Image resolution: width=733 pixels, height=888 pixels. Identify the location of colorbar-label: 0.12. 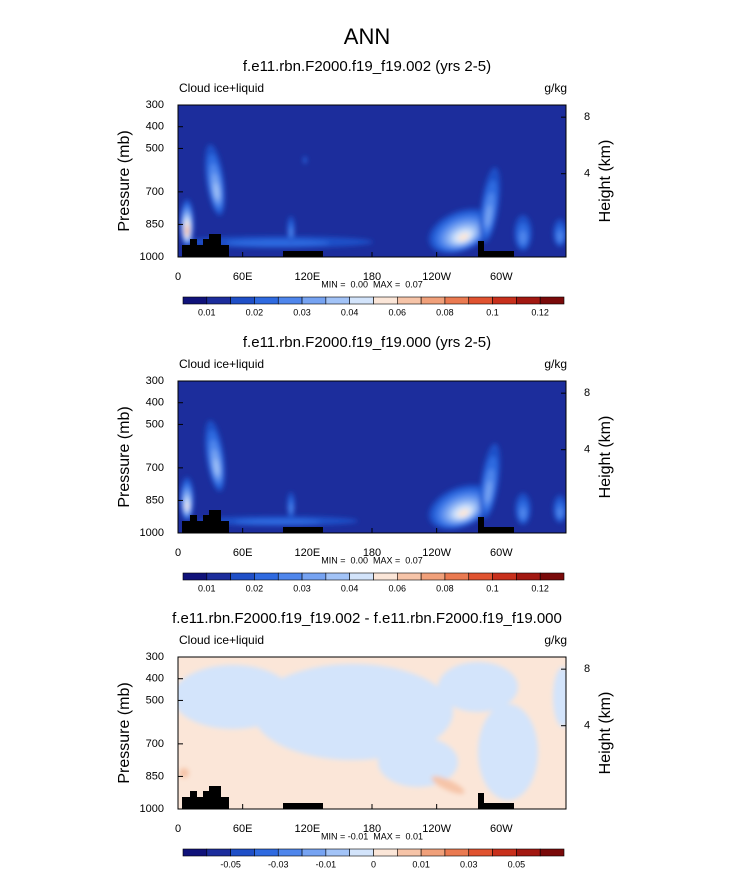
(540, 312).